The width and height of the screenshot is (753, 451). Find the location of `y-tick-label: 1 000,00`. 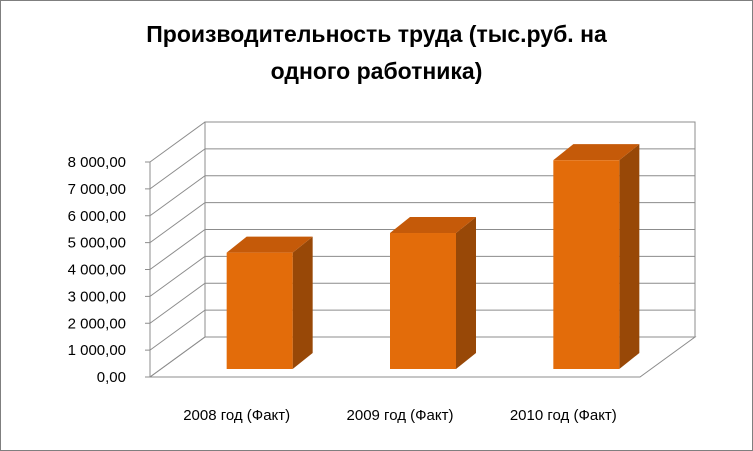

y-tick-label: 1 000,00 is located at coordinates (97, 350).